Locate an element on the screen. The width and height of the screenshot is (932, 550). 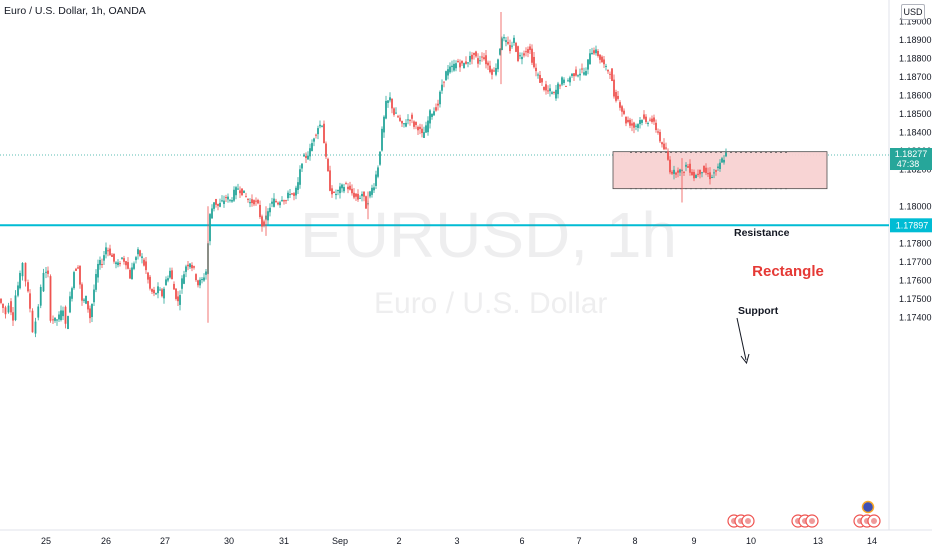
high-impact-icon is located at coordinates (868, 507).